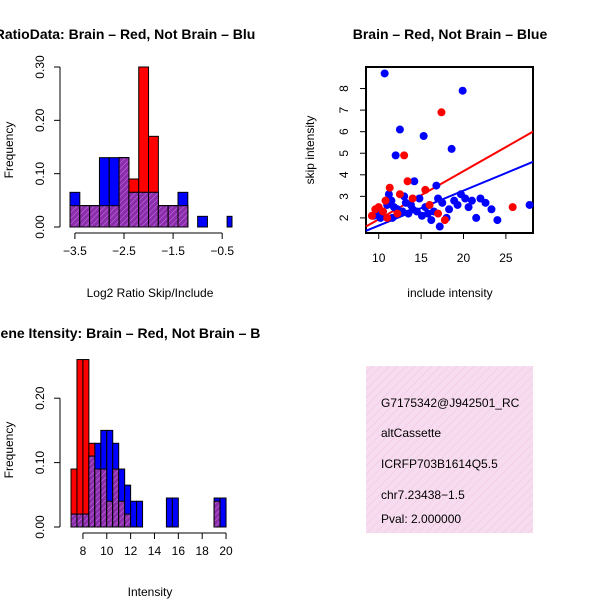 Image resolution: width=600 pixels, height=600 pixels. Describe the element at coordinates (40, 527) in the screenshot. I see `intensity-hist-y-tick-label: 0.00` at that location.